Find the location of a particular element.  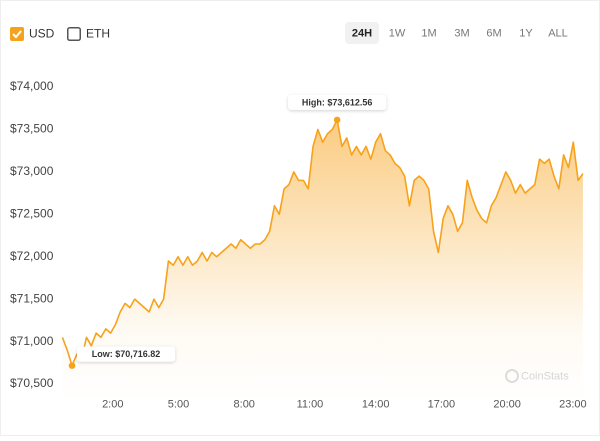

y-tick-label: $74,000 is located at coordinates (32, 86).